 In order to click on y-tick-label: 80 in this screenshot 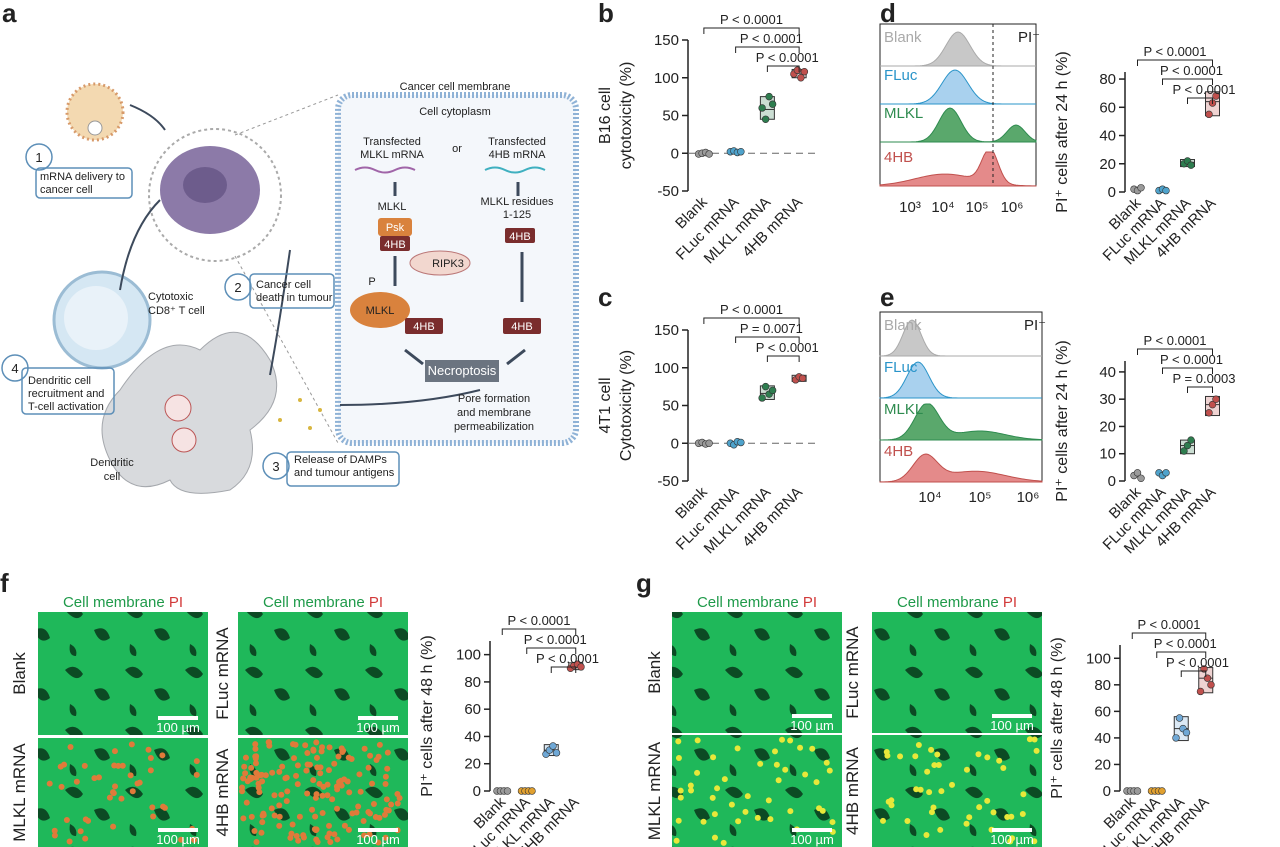, I will do `click(1102, 685)`.